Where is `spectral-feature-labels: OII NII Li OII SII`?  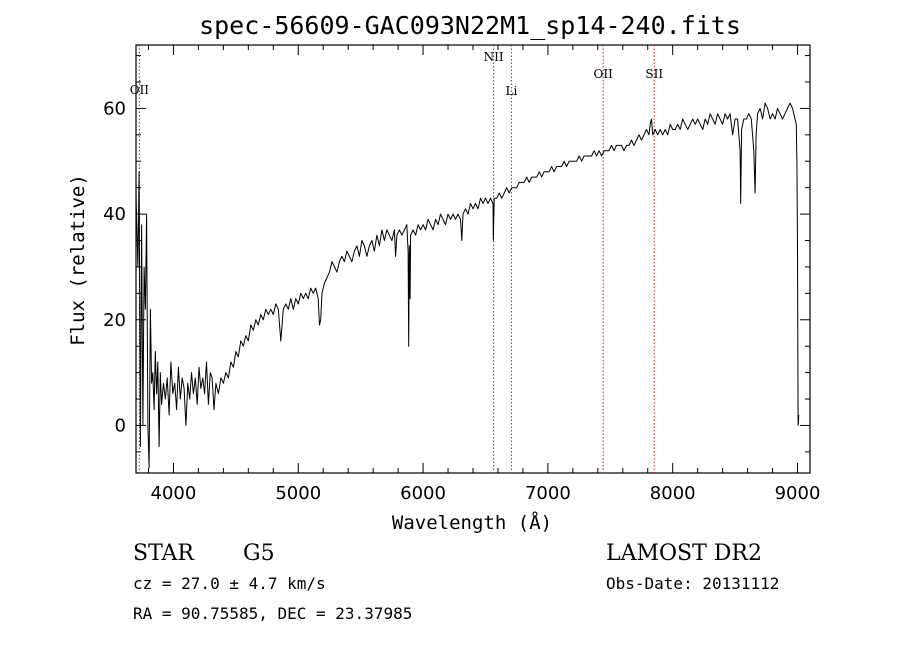 spectral-feature-labels: OII NII Li OII SII is located at coordinates (397, 74).